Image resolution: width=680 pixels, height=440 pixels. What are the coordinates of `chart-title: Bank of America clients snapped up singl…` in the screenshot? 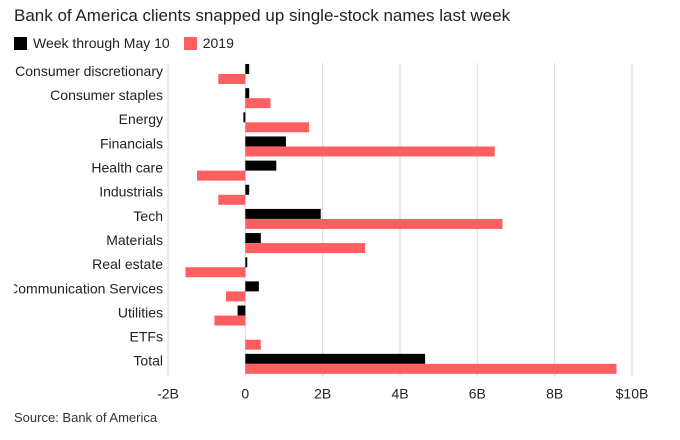 It's located at (262, 15).